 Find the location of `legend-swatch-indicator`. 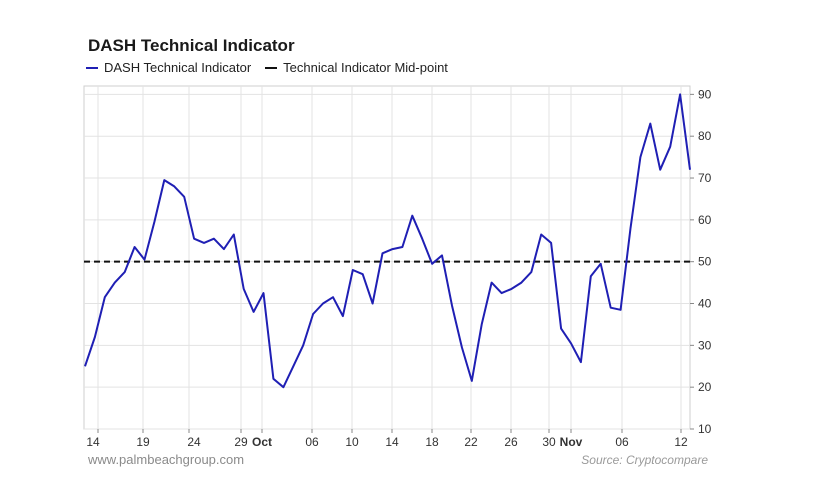

legend-swatch-indicator is located at coordinates (92, 67).